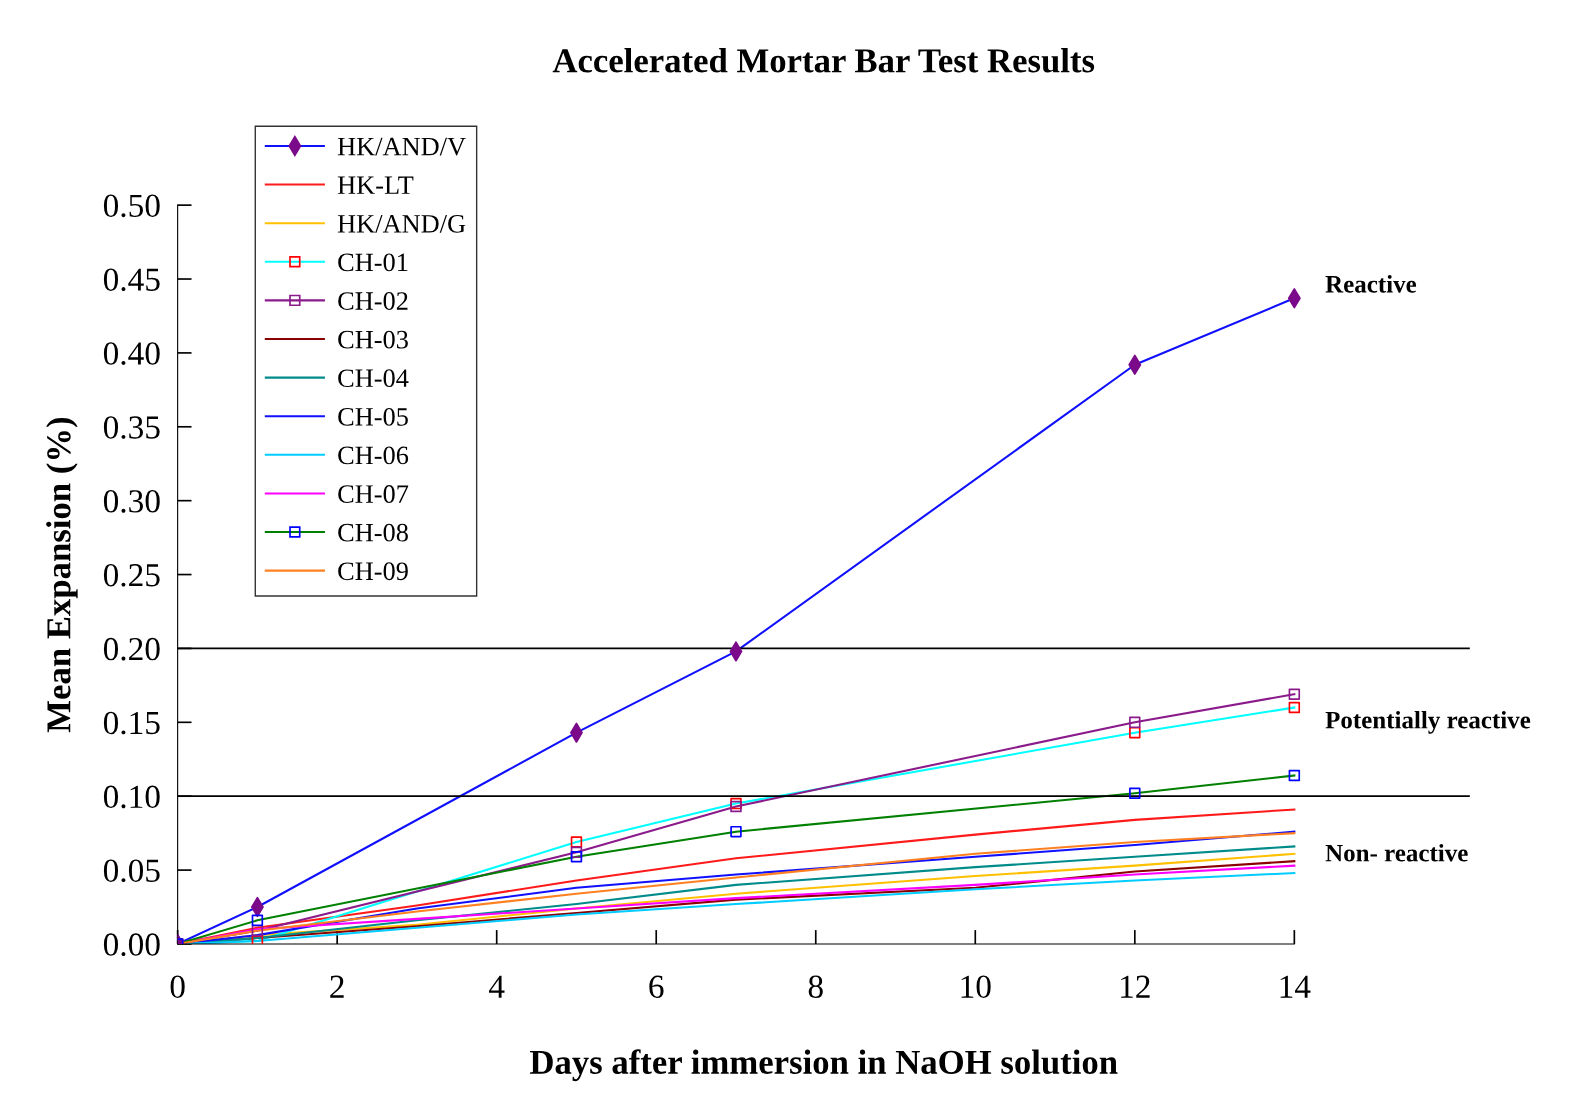 The height and width of the screenshot is (1097, 1572). What do you see at coordinates (131, 353) in the screenshot?
I see `y-tick-label: 0.40` at bounding box center [131, 353].